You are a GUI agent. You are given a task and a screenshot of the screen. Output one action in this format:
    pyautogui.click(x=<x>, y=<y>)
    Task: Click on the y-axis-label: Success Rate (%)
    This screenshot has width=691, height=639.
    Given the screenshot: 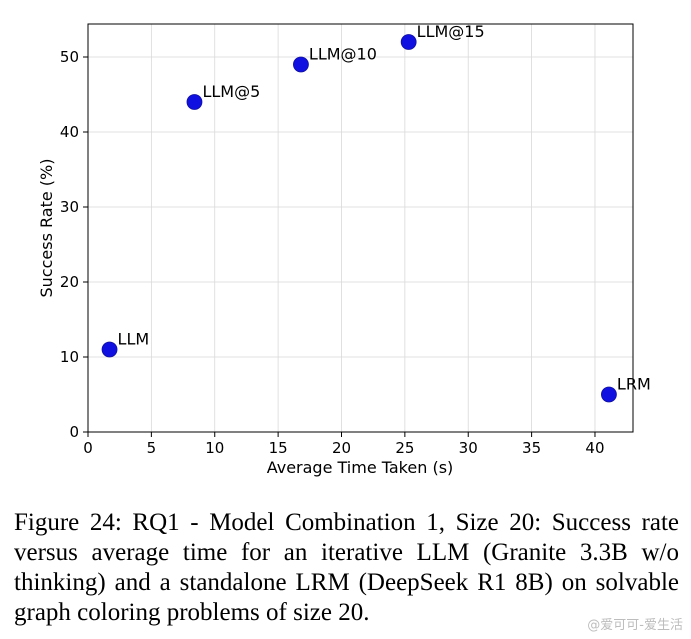 What is the action you would take?
    pyautogui.click(x=46, y=228)
    